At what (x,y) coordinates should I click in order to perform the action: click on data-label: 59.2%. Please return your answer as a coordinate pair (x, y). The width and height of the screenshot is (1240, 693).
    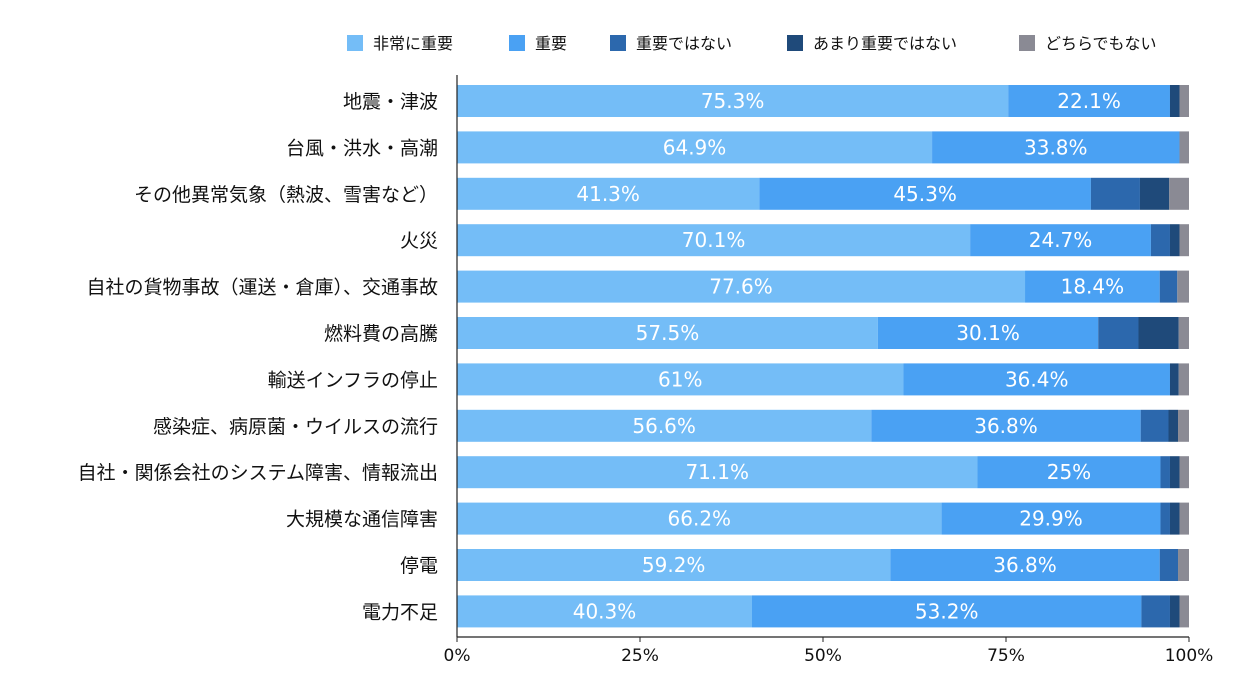
    Looking at the image, I should click on (674, 565).